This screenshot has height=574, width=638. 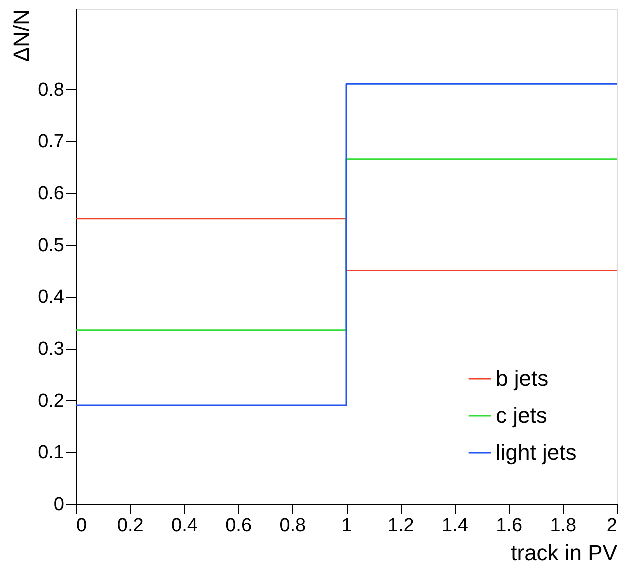 I want to click on x-tick-label: 1.2, so click(x=401, y=526).